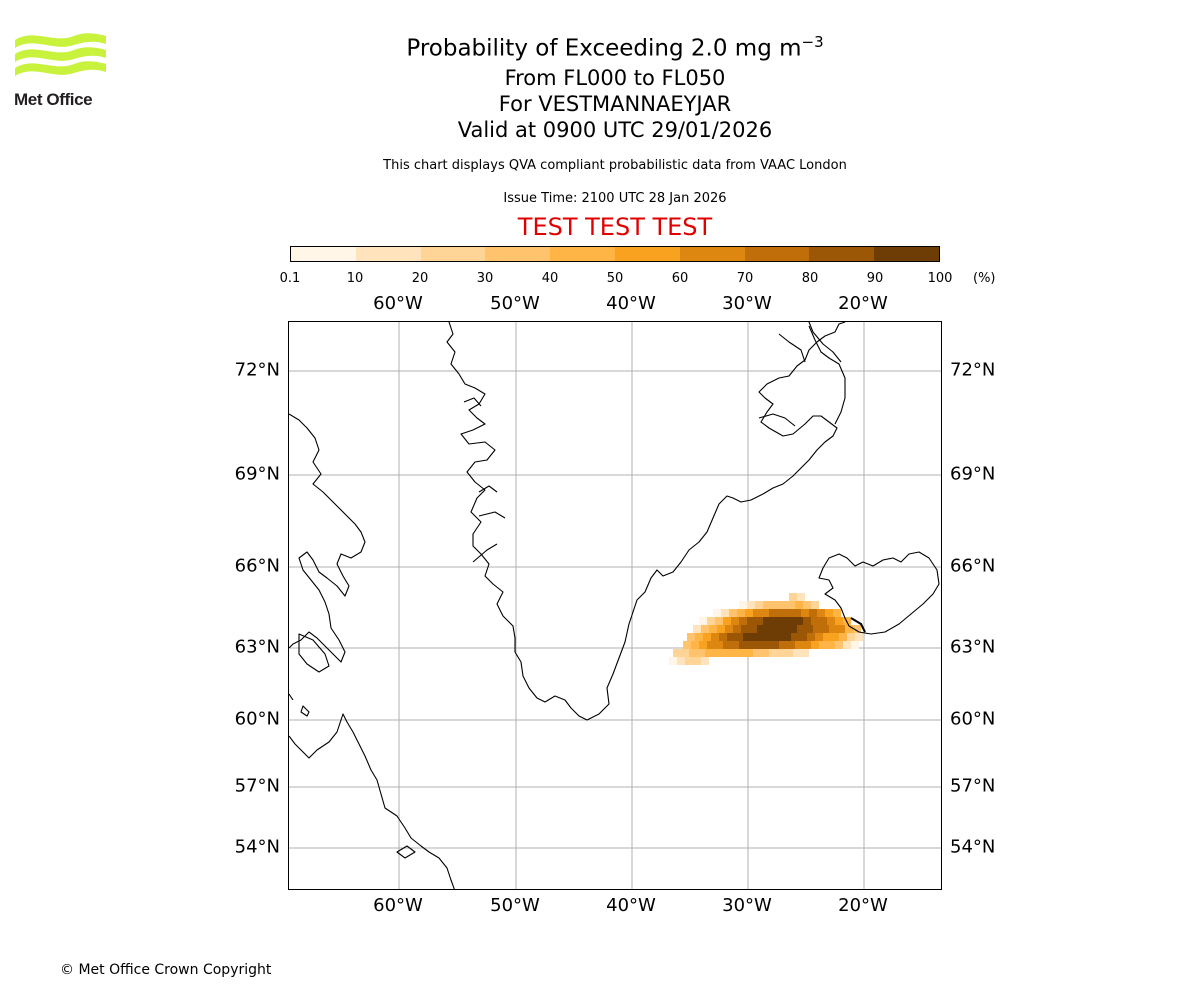 Image resolution: width=1200 pixels, height=1000 pixels. I want to click on colorbar-tick-5: 50, so click(615, 278).